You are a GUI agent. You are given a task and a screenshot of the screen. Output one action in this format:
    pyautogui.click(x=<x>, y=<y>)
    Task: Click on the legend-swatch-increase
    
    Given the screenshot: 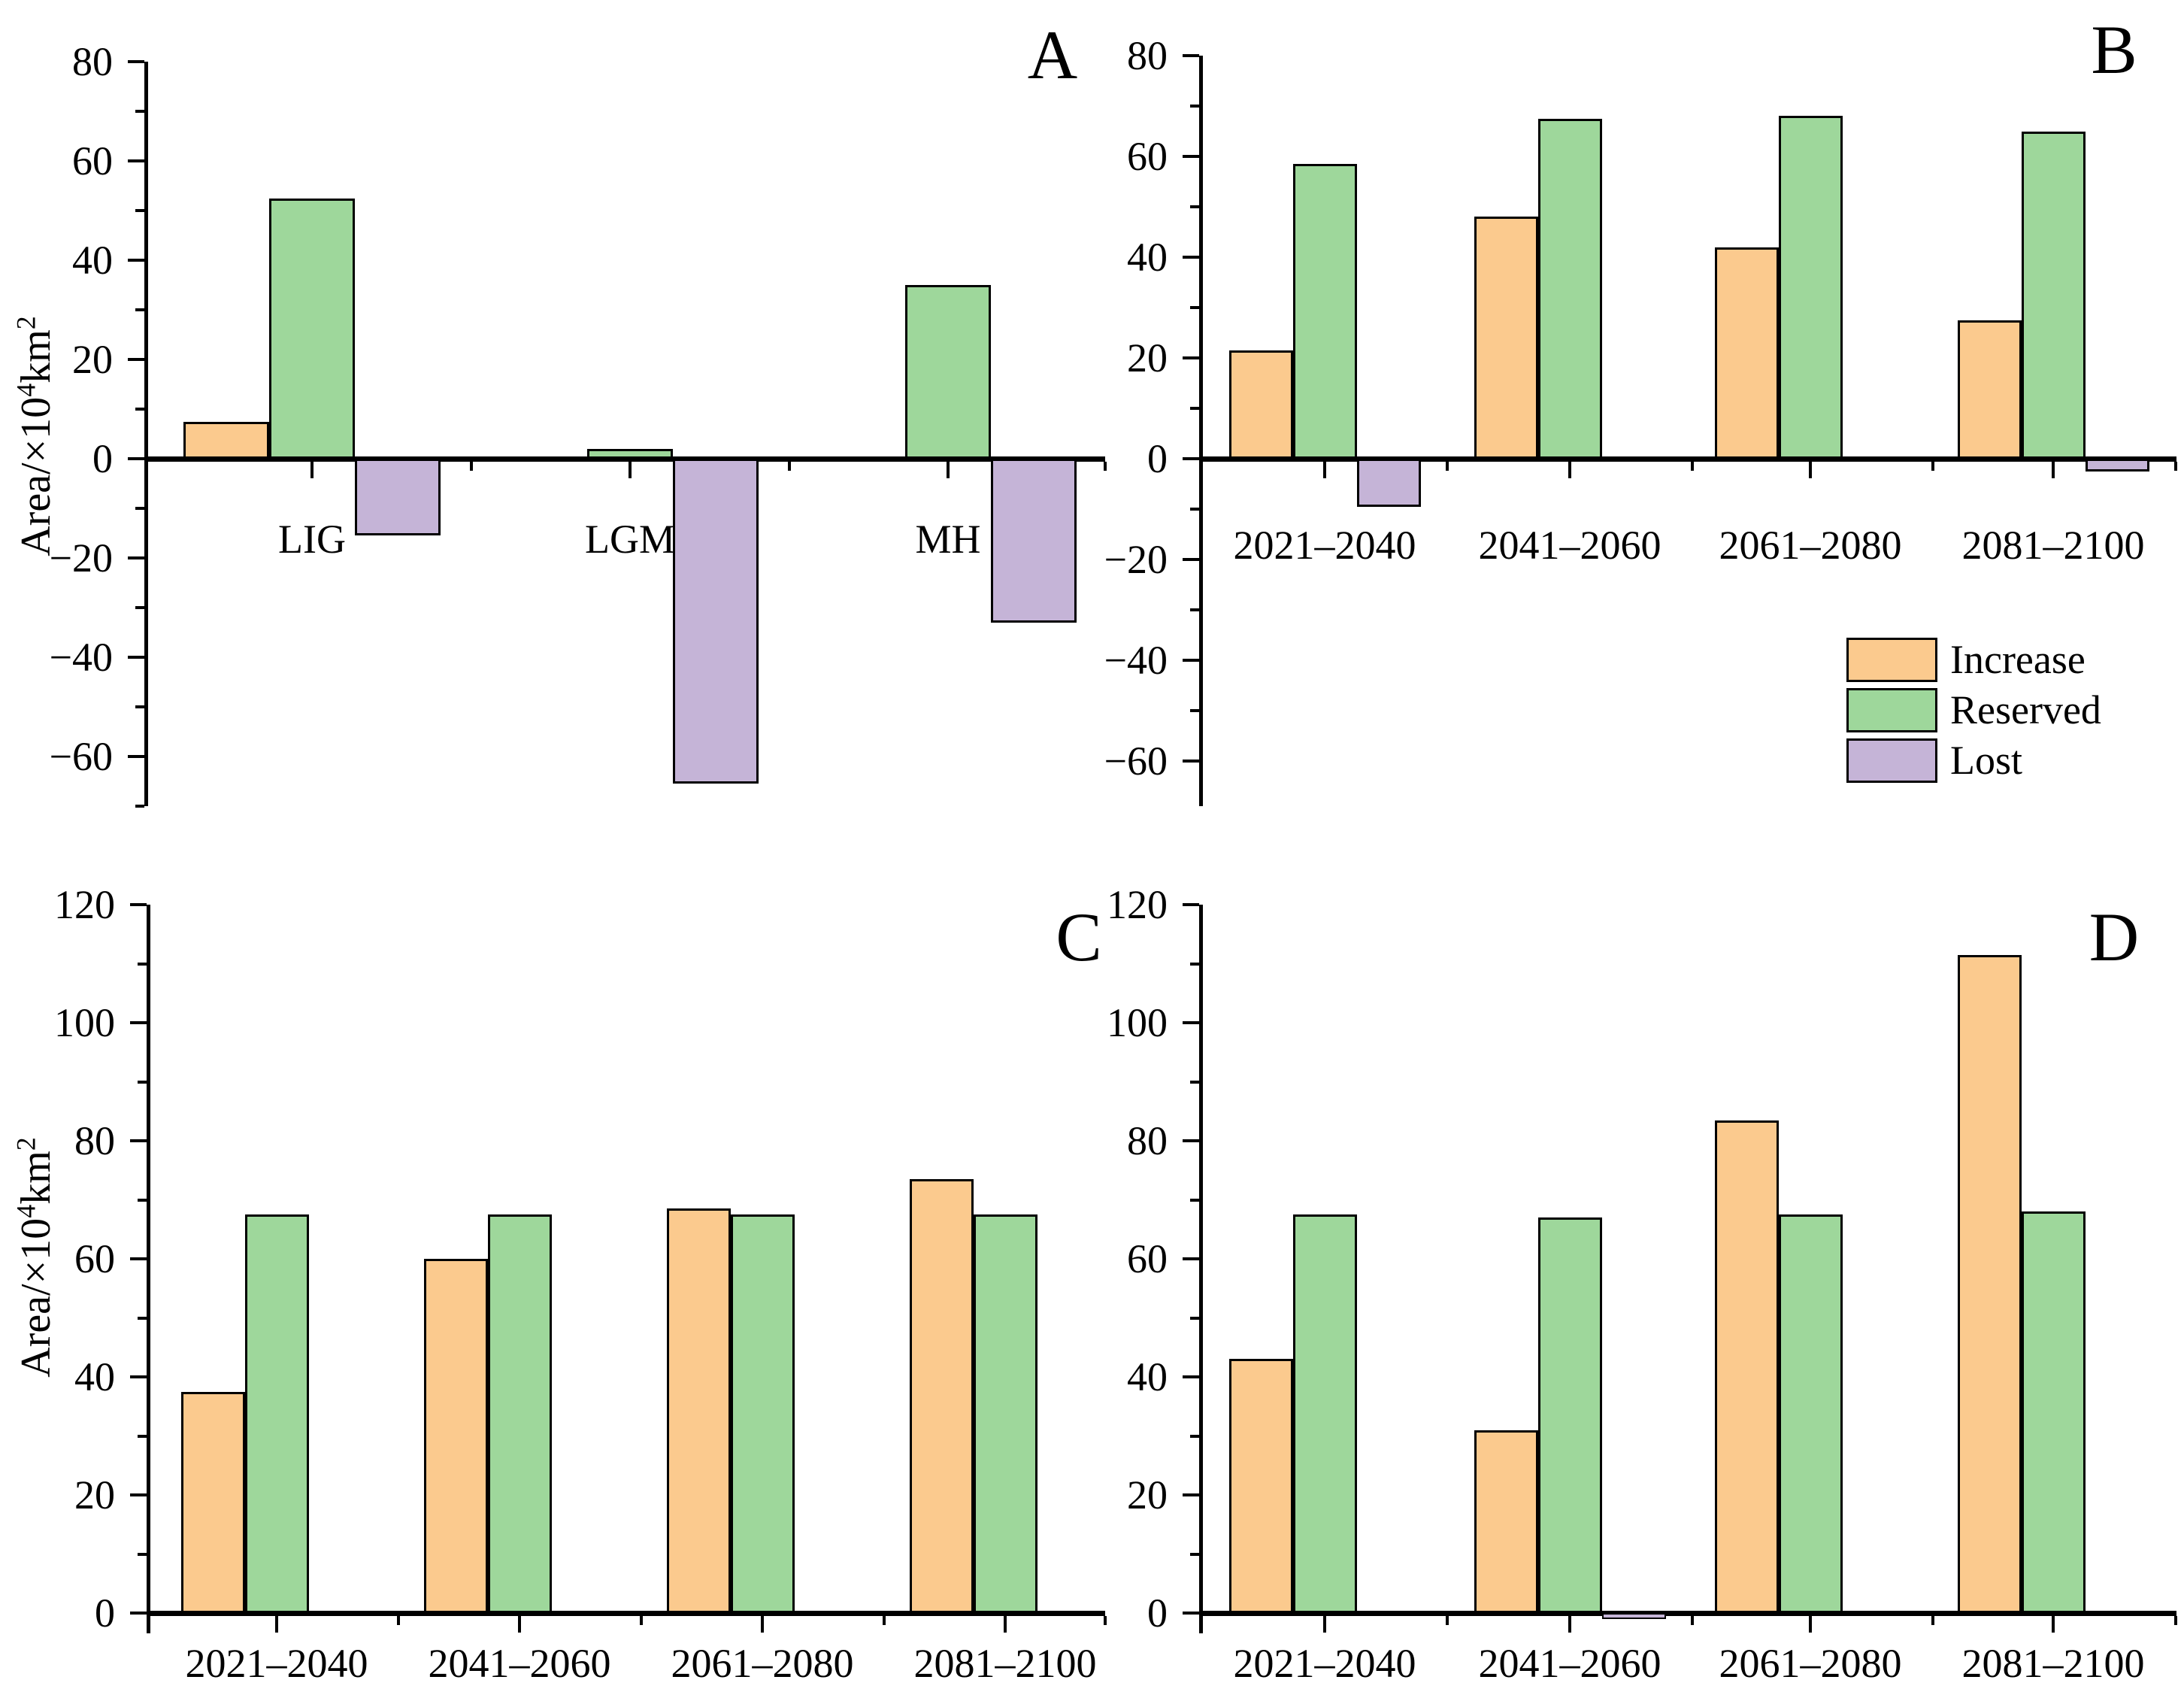 What is the action you would take?
    pyautogui.click(x=1891, y=660)
    